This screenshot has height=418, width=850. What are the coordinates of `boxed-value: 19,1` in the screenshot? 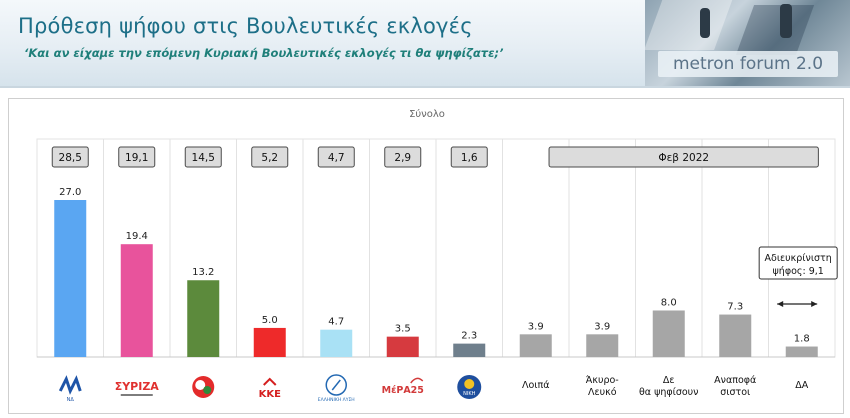 It's located at (136, 158).